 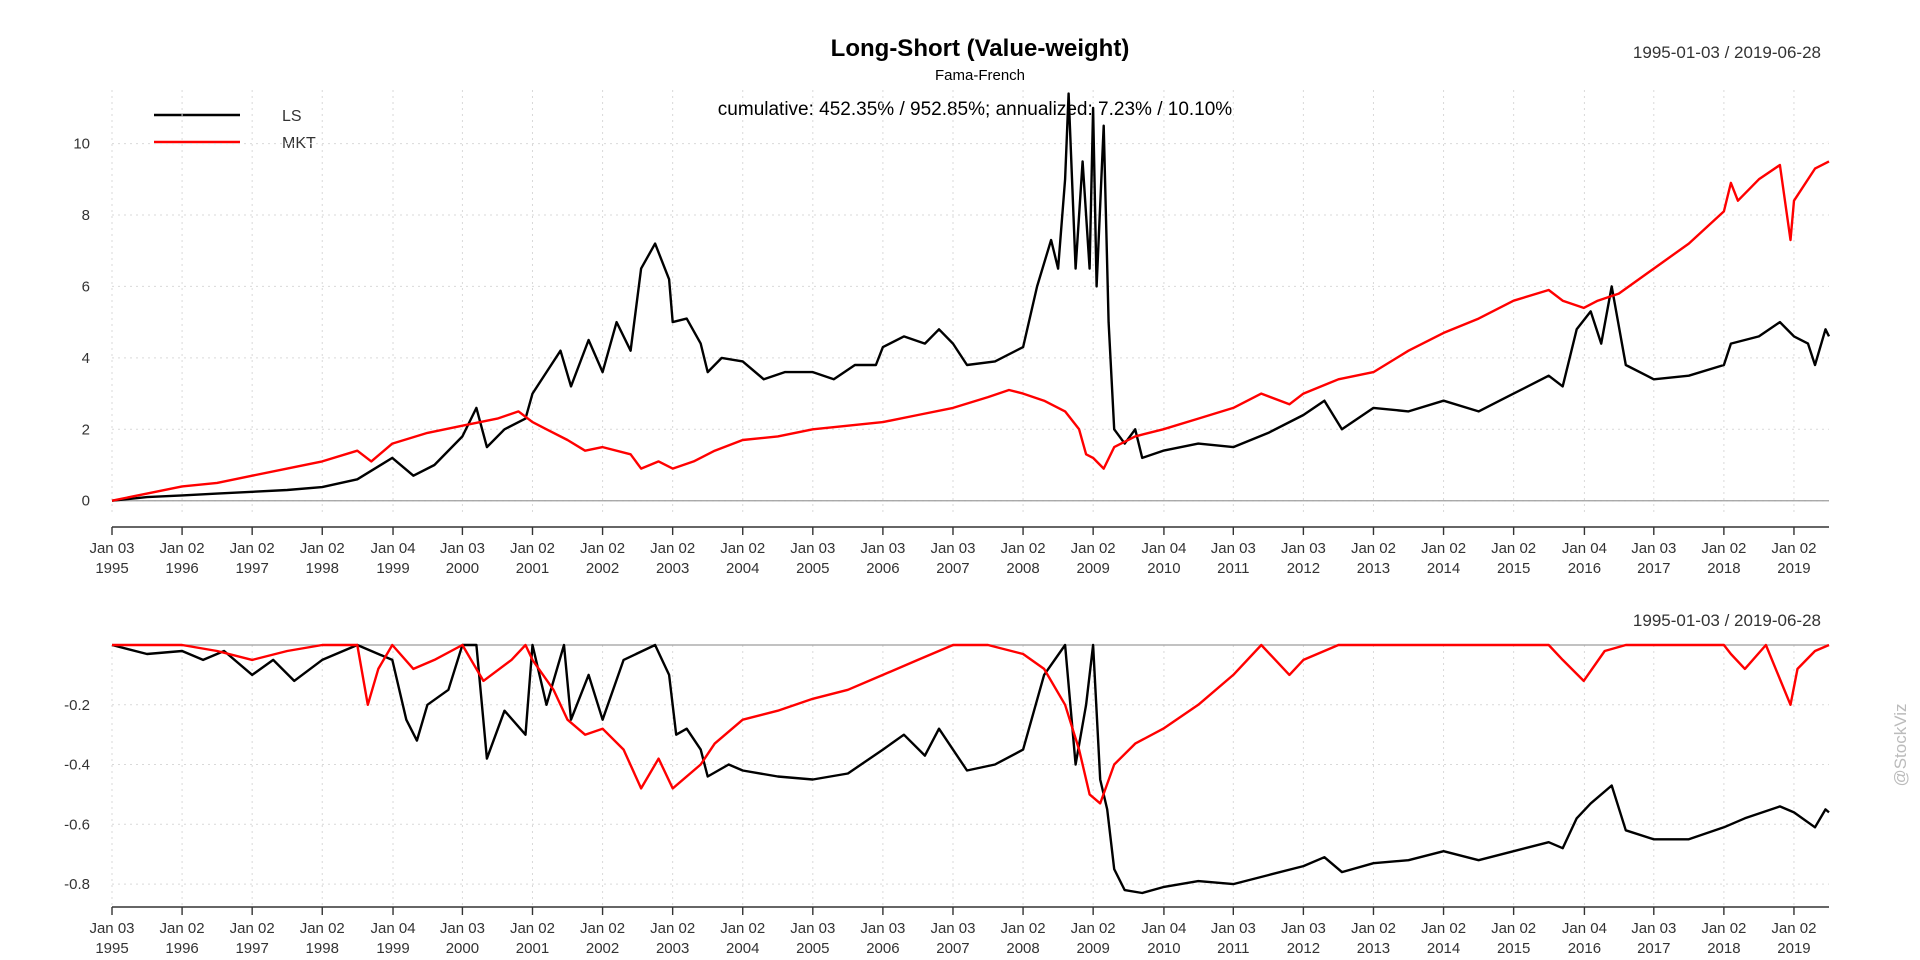 What do you see at coordinates (86, 429) in the screenshot?
I see `y-tick-label: 2` at bounding box center [86, 429].